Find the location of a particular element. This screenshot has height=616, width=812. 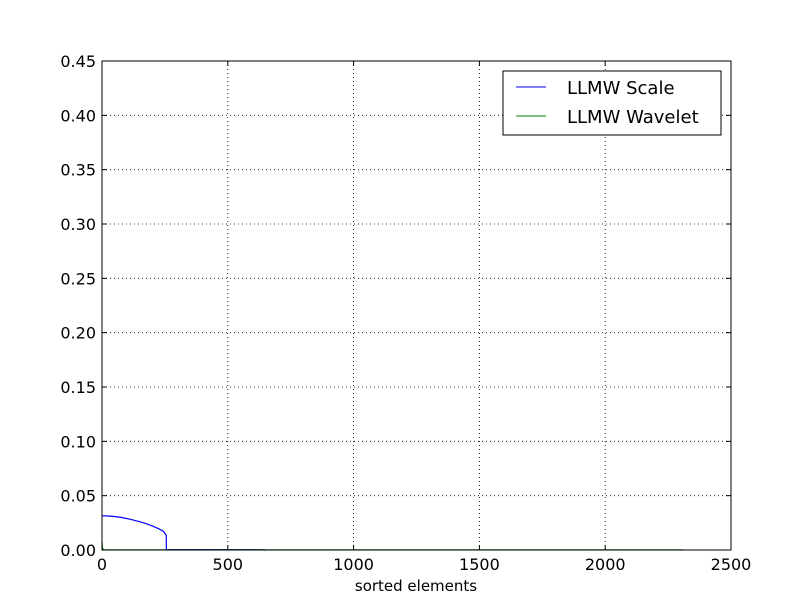

y-tick-label: 0.35 is located at coordinates (78, 170).